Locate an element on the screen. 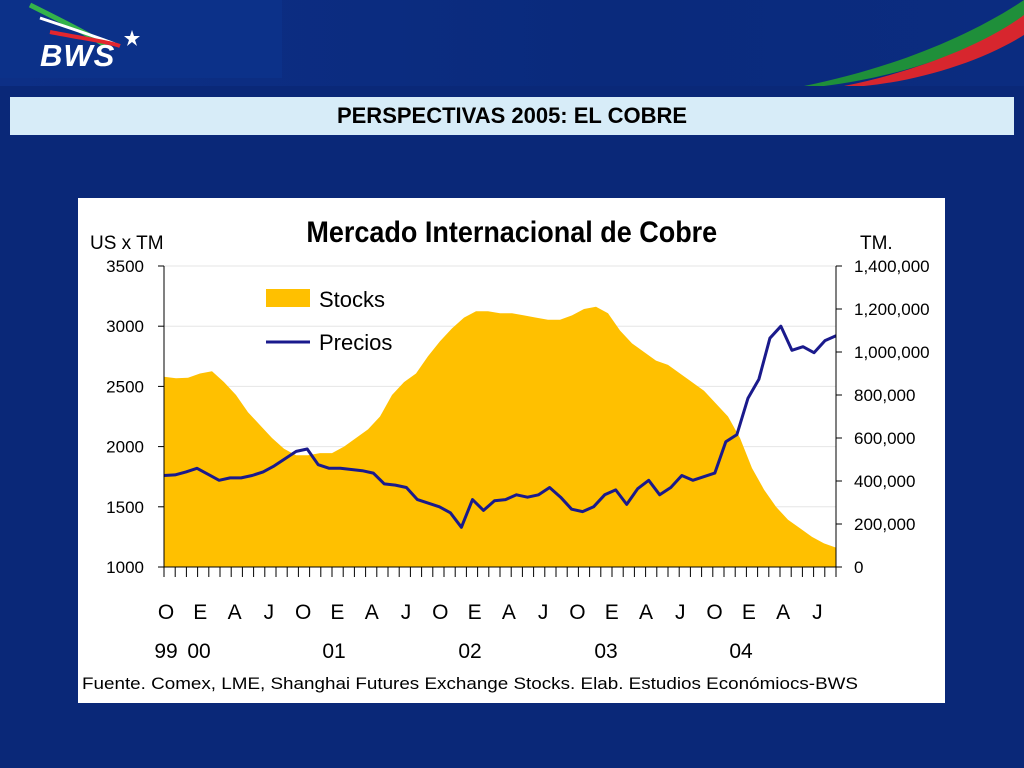  year-label: 99 is located at coordinates (165, 651).